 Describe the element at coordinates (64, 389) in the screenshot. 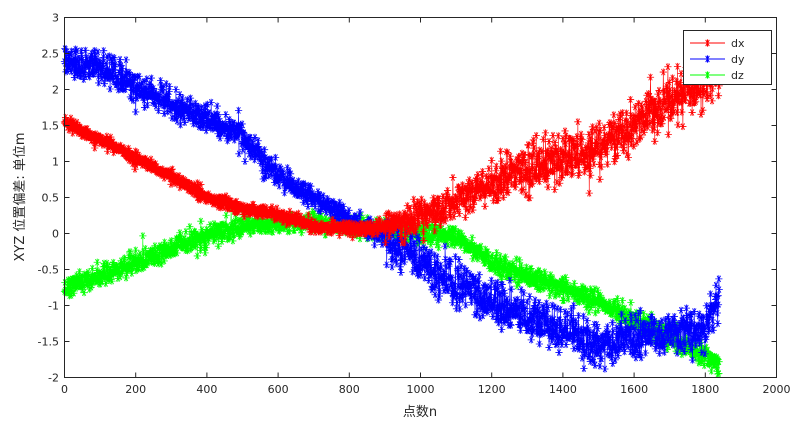

I see `x-tick-label: 0` at that location.